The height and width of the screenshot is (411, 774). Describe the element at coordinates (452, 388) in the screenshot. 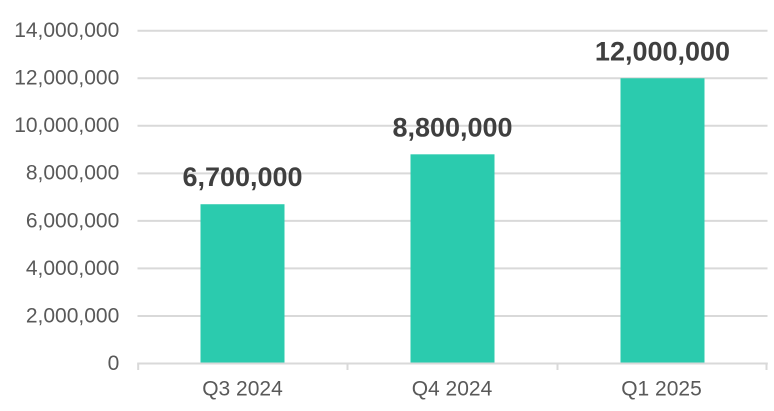

I see `svg-text: Q4 2024` at that location.